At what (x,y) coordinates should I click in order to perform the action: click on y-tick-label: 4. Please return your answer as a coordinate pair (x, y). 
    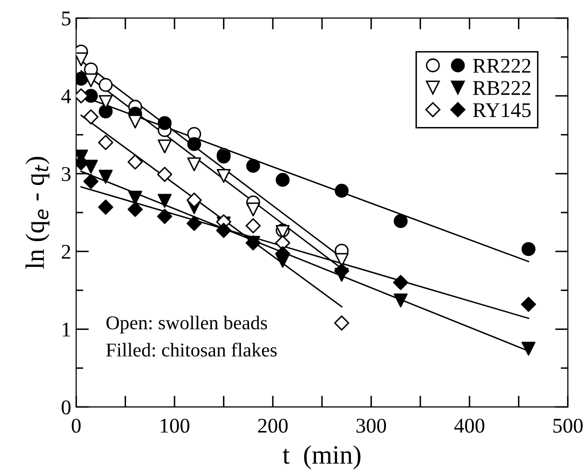
    Looking at the image, I should click on (66, 96).